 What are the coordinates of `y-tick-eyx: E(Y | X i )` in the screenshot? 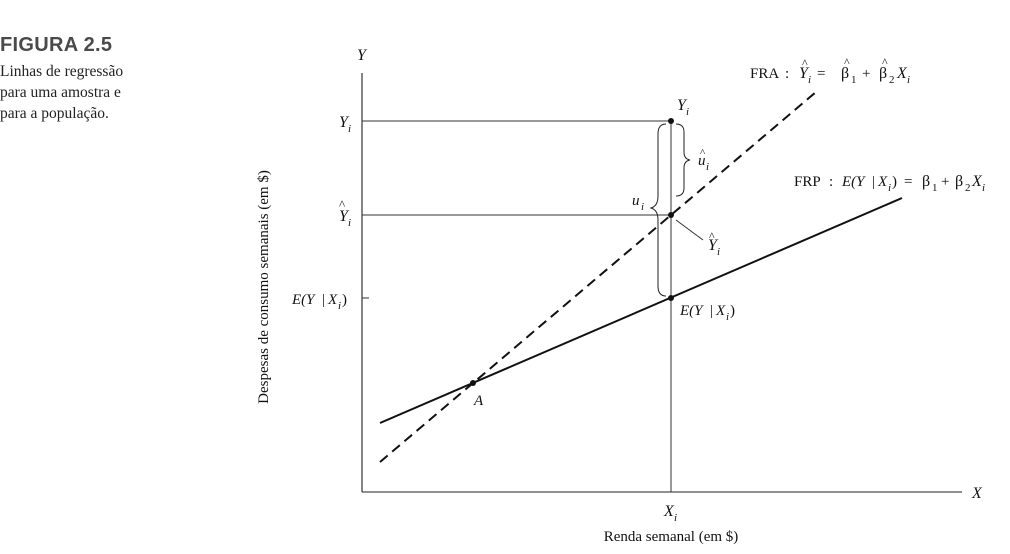 It's located at (319, 302).